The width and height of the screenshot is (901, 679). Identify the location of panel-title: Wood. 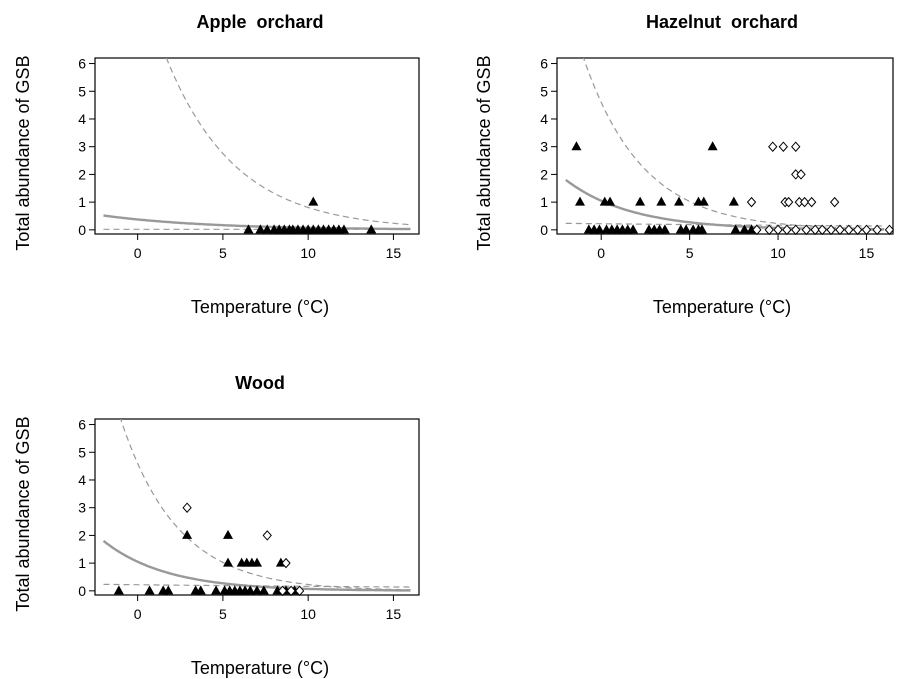
(260, 383).